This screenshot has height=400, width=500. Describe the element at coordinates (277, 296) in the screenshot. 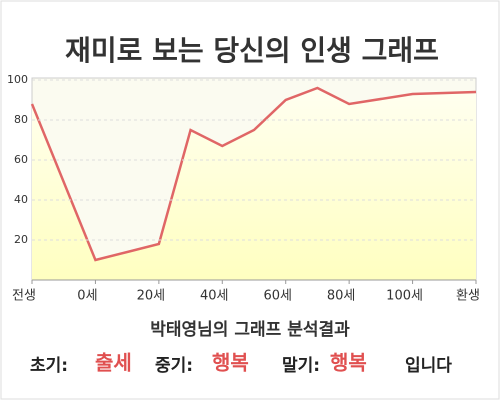

I see `x-tick-label: 60세` at that location.